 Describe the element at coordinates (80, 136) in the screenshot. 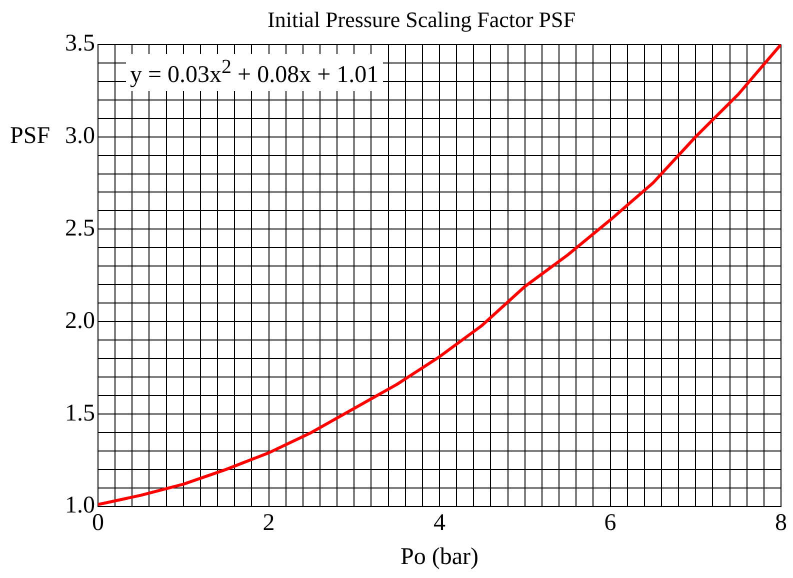

I see `y-tick-label: 3.0` at that location.